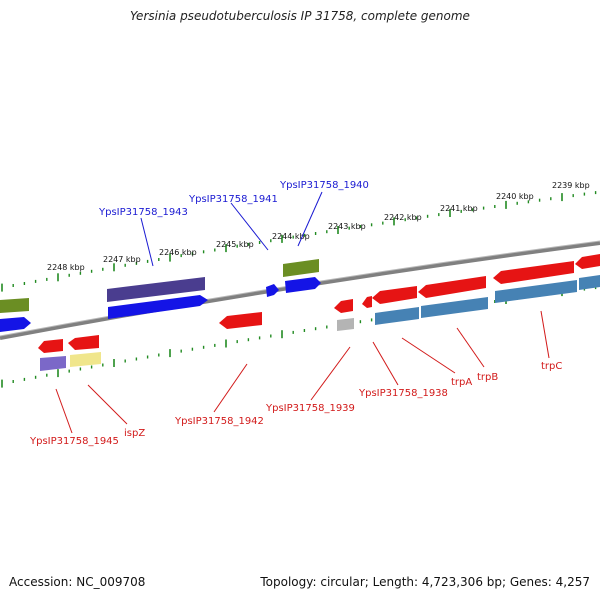 This screenshot has width=600, height=600. What do you see at coordinates (515, 196) in the screenshot?
I see `scale-label-2240: 2240 kbp` at bounding box center [515, 196].